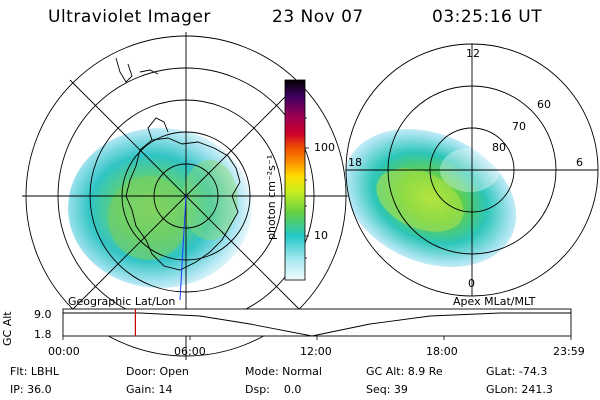  What do you see at coordinates (324, 147) in the screenshot?
I see `colorbar-tick-100: 100` at bounding box center [324, 147].